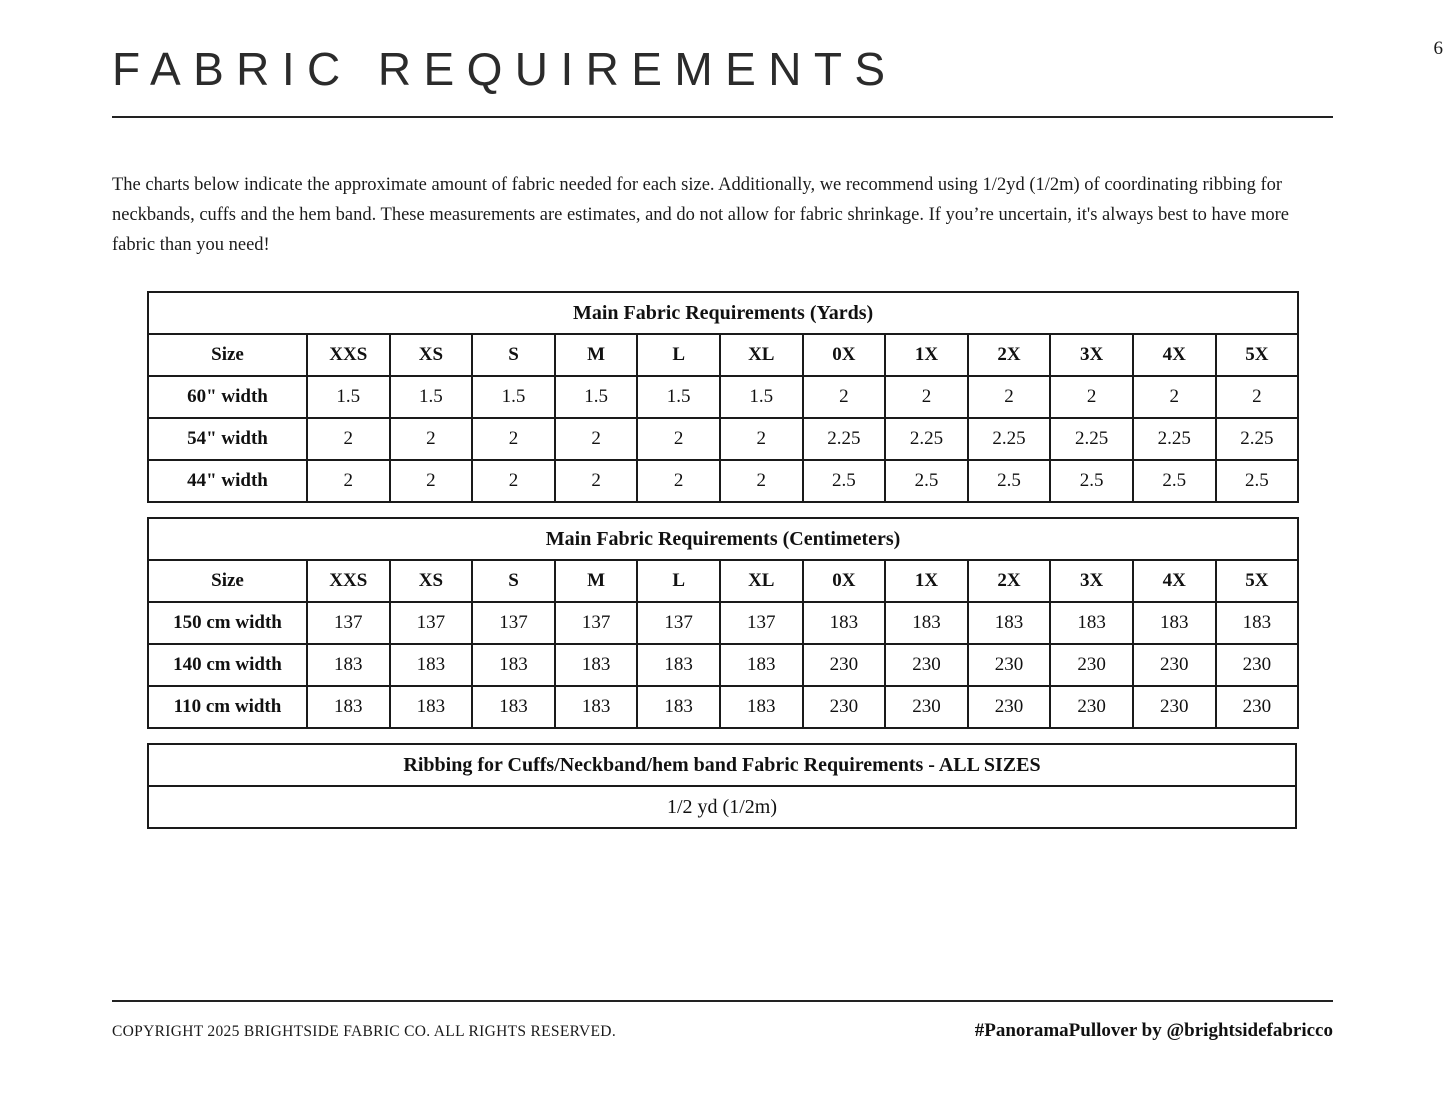 The width and height of the screenshot is (1445, 1116). What do you see at coordinates (1091, 581) in the screenshot?
I see `column-header: 3X` at bounding box center [1091, 581].